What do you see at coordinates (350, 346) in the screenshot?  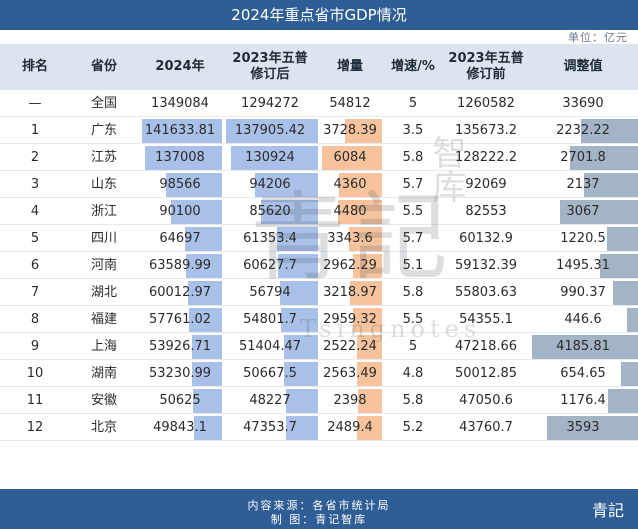 I see `table-cell: 2522.24` at bounding box center [350, 346].